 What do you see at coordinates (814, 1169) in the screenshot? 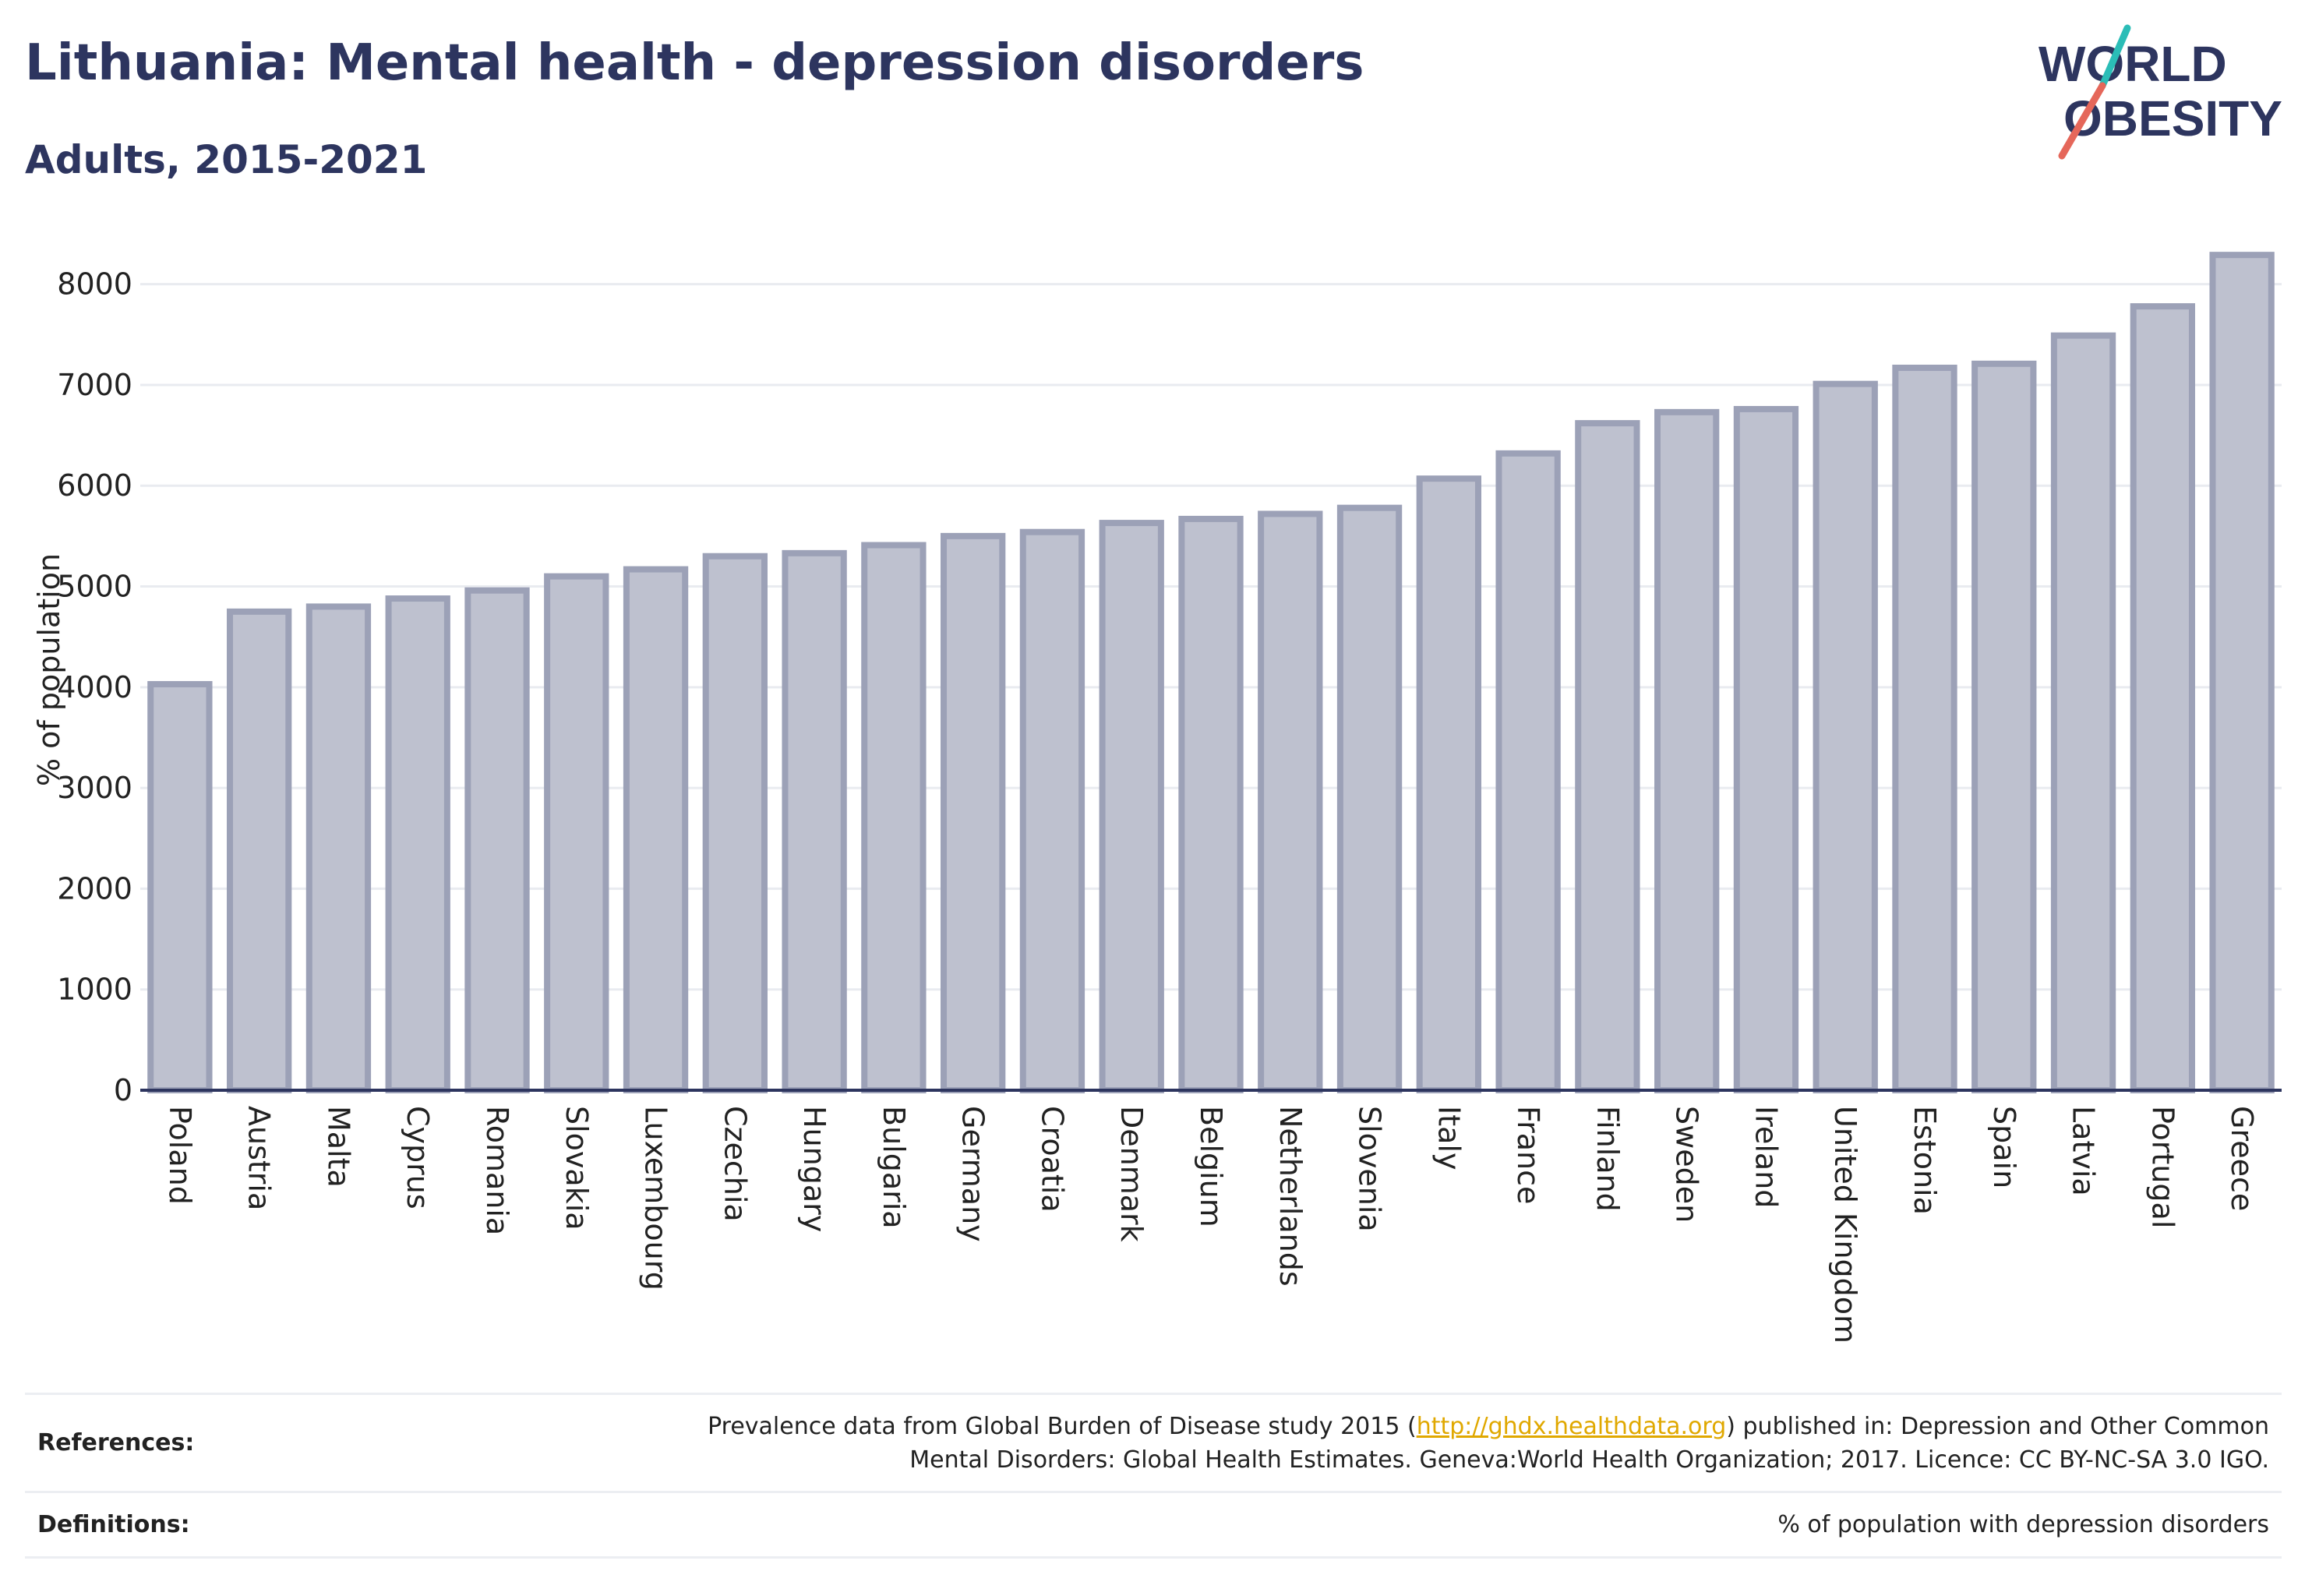
I see `x-tick-label: Hungary` at bounding box center [814, 1169].